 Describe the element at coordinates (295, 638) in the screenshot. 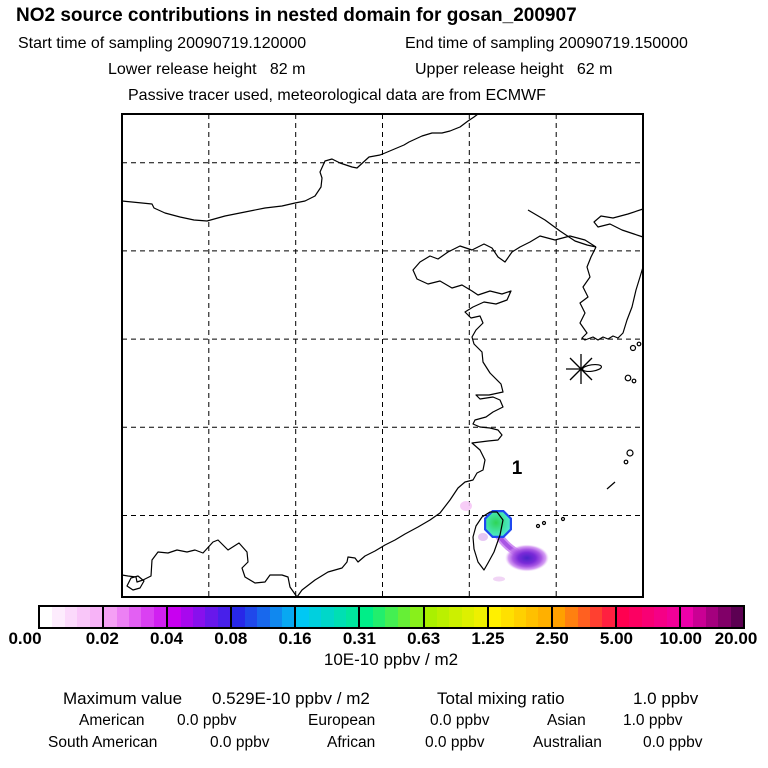

I see `colorbar-tick: 0.16` at that location.